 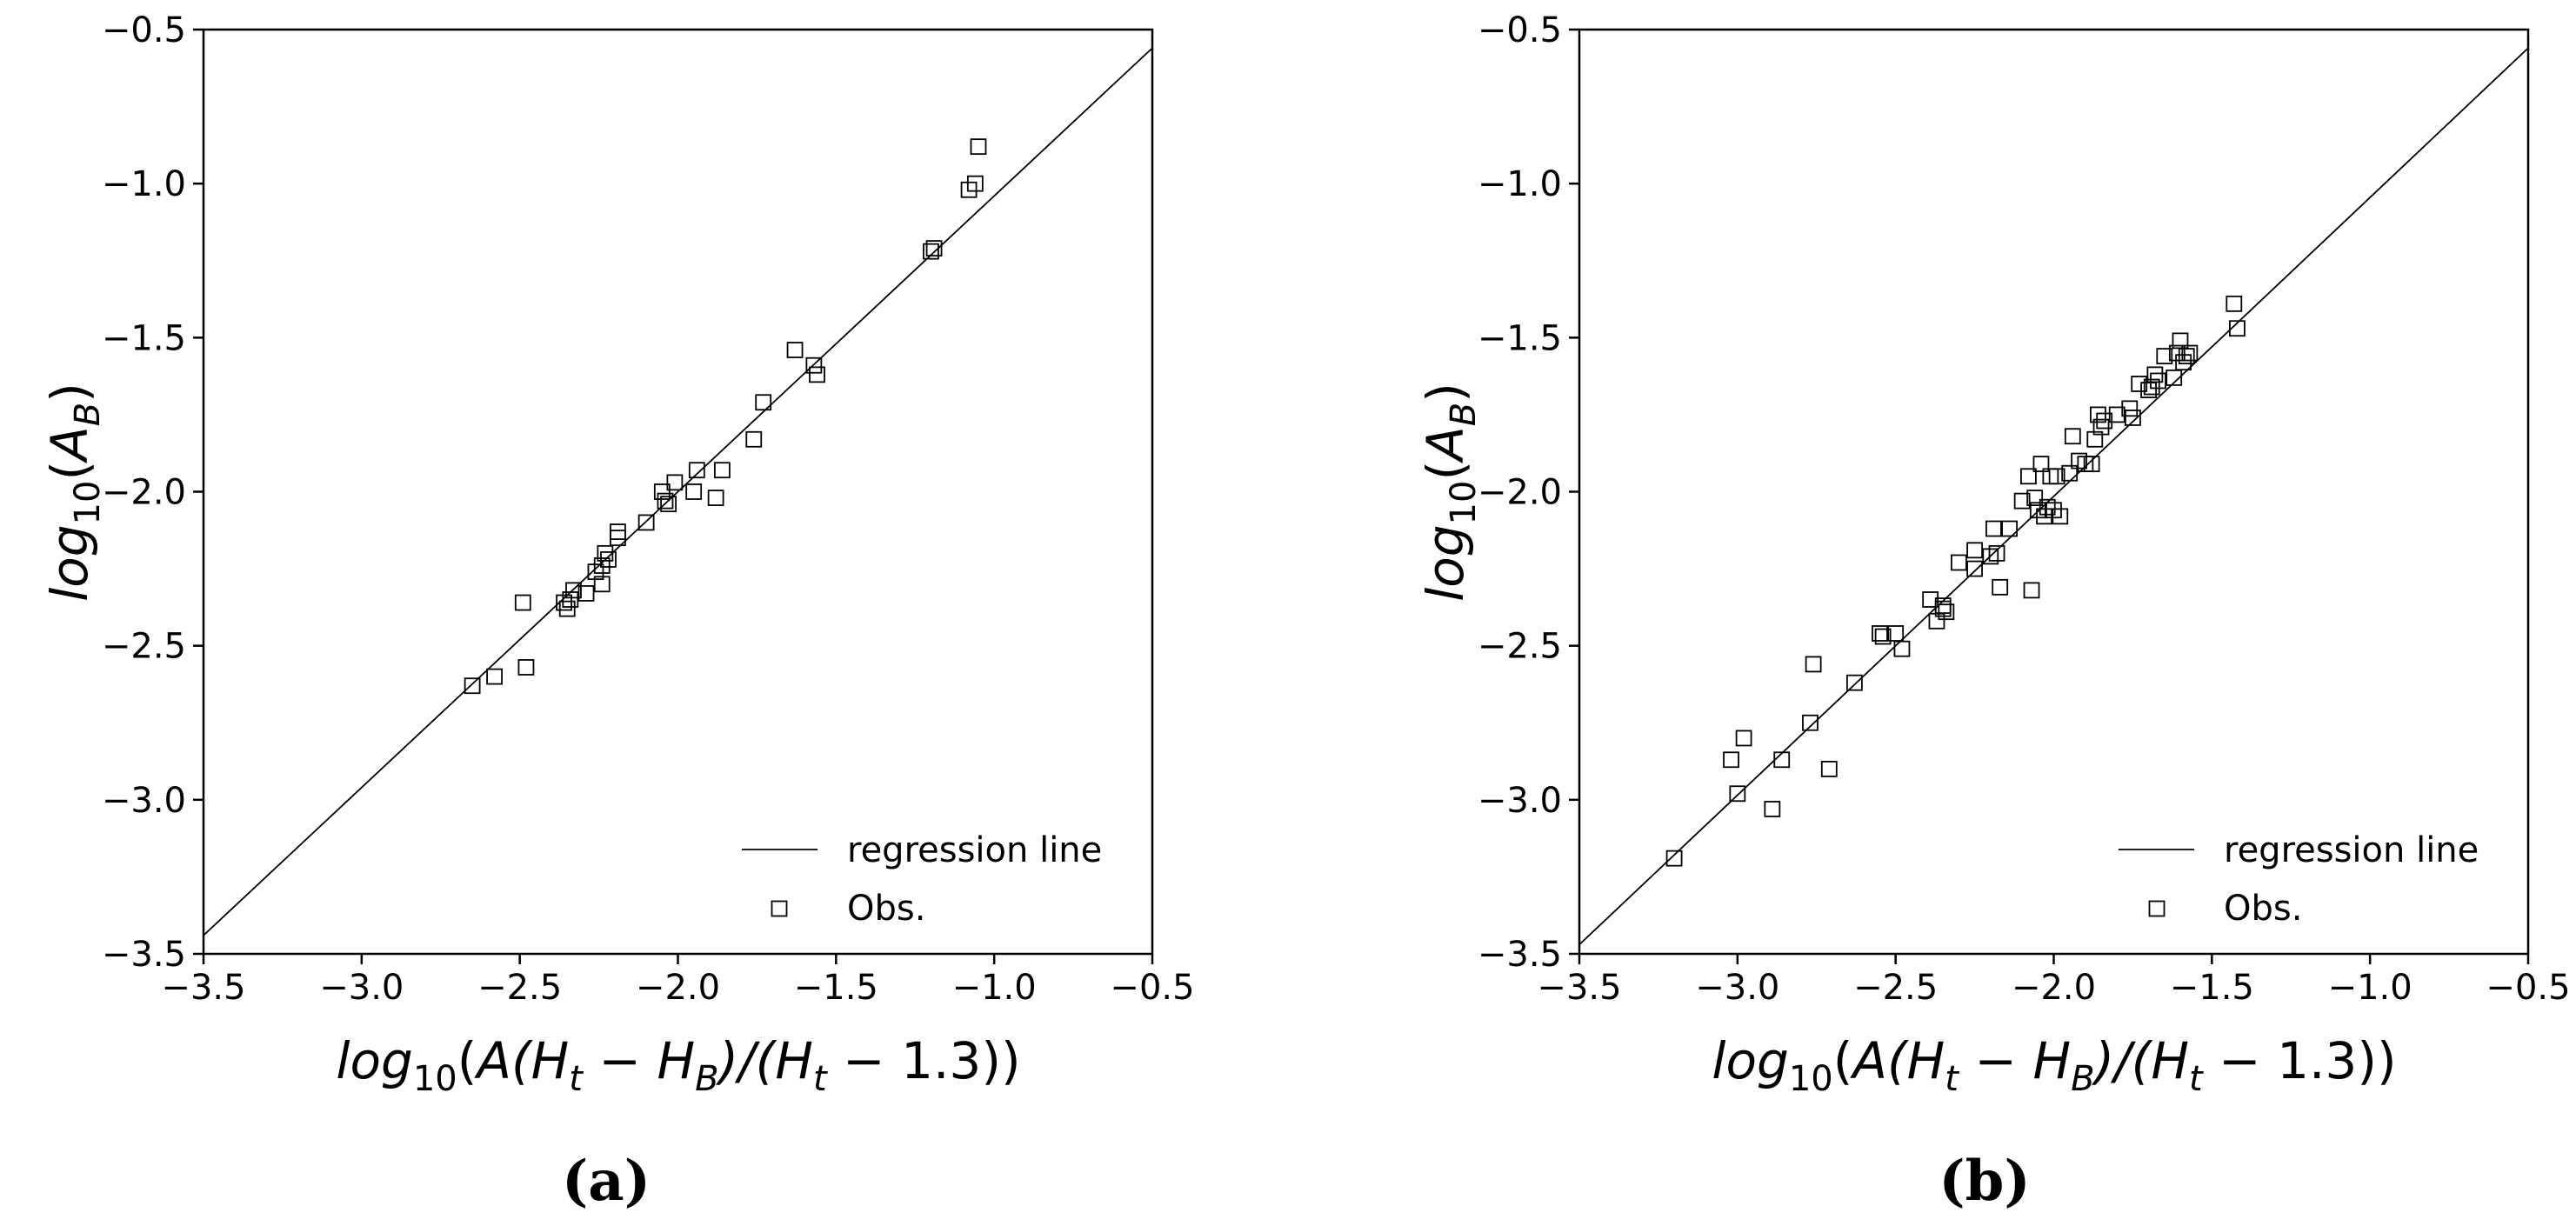 I want to click on y-axis-label: log10(AB), so click(x=1450, y=492).